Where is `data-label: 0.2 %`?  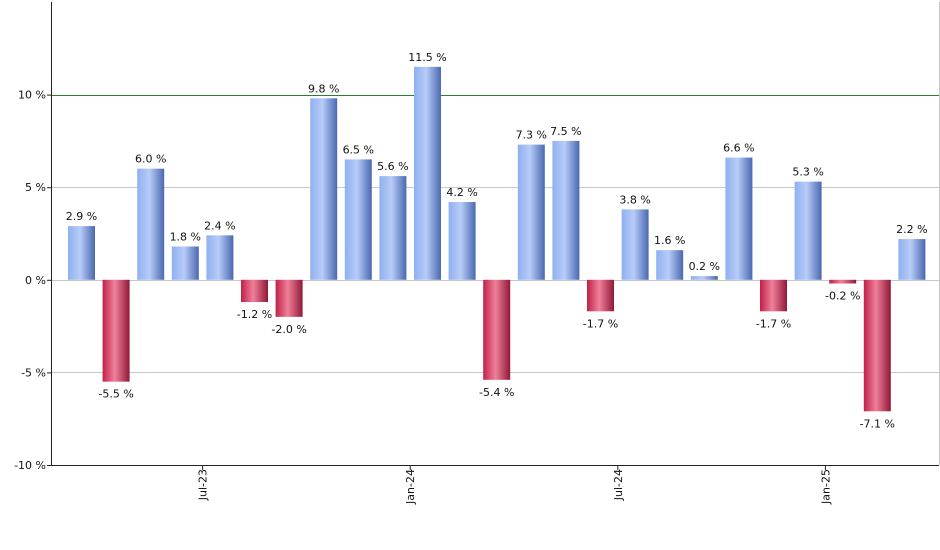
data-label: 0.2 % is located at coordinates (704, 266).